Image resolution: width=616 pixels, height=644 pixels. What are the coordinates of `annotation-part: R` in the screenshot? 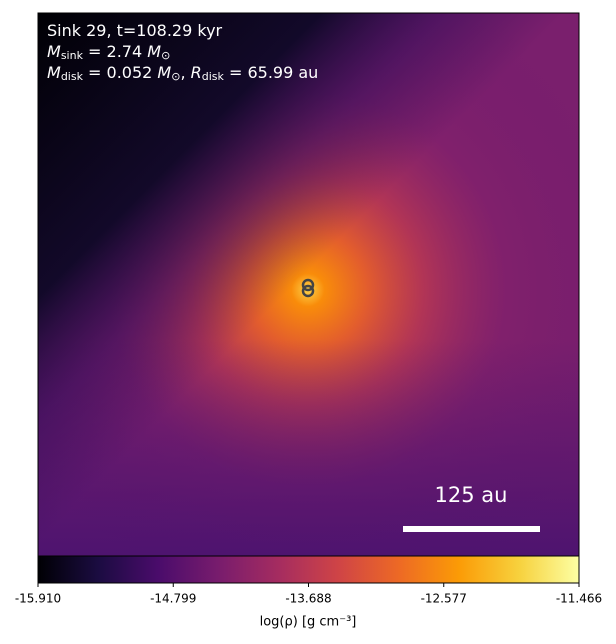 It's located at (196, 72).